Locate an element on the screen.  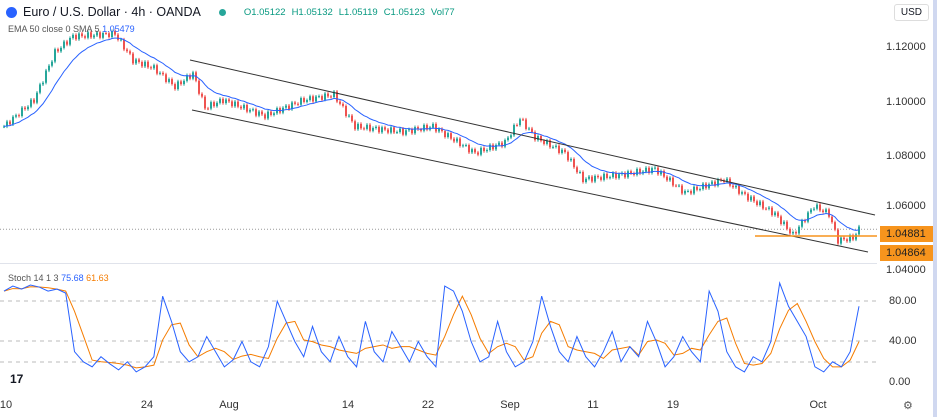
stoch-legend: Stoch 14 1 3 75.68 61.63 is located at coordinates (58, 278).